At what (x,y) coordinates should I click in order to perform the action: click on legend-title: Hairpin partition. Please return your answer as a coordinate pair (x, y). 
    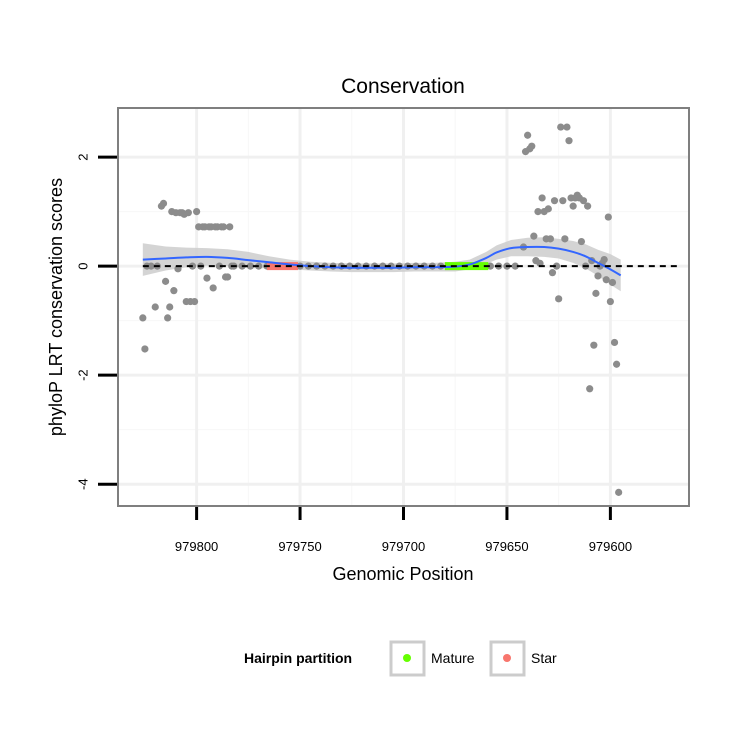
    Looking at the image, I should click on (298, 658).